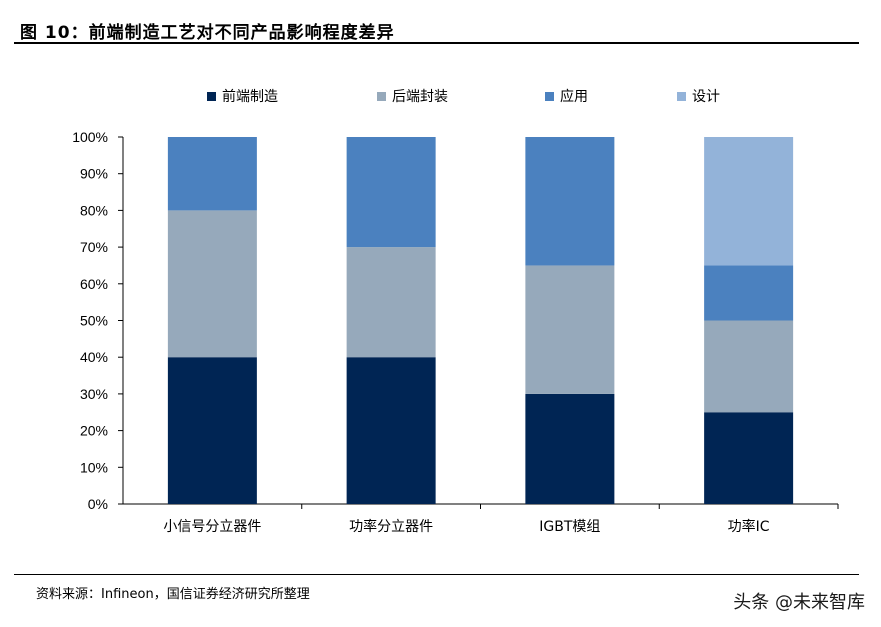 The height and width of the screenshot is (627, 881). Describe the element at coordinates (706, 97) in the screenshot. I see `legend-label: 设计` at that location.